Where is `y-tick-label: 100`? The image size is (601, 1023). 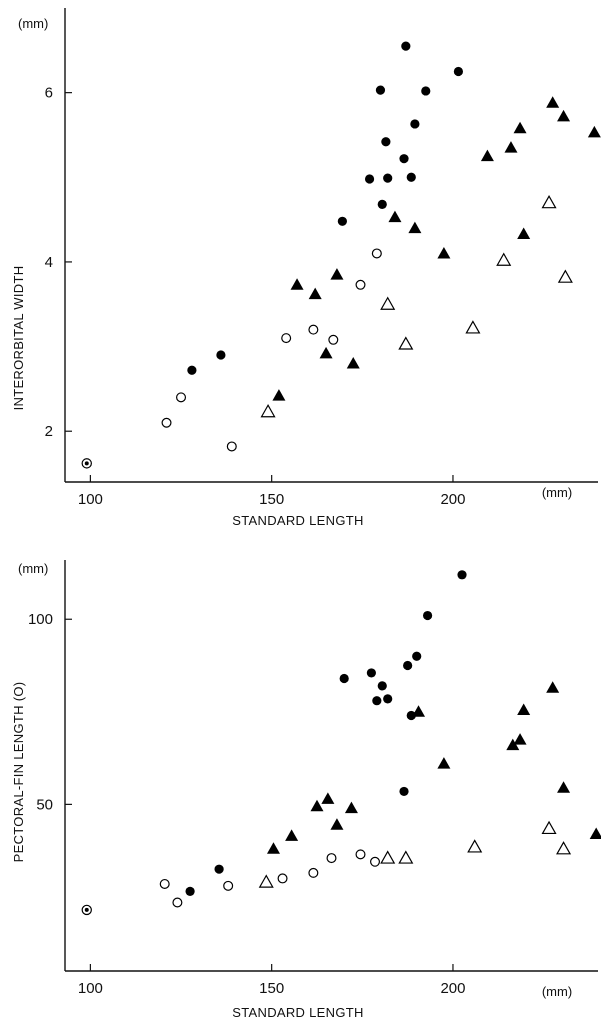 y-tick-label: 100 is located at coordinates (40, 619).